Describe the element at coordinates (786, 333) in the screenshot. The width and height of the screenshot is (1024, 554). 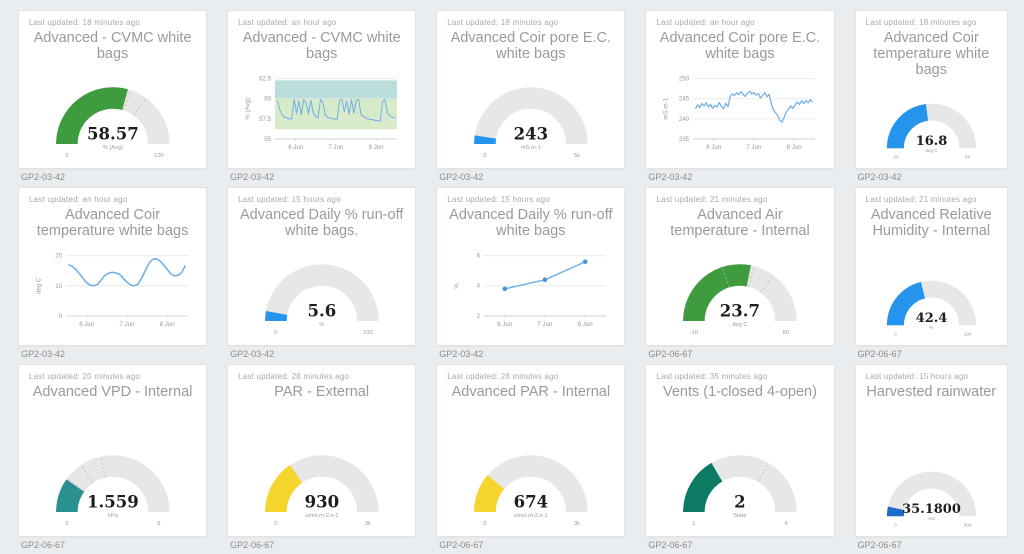
I see `gauge-max-label: 50` at that location.